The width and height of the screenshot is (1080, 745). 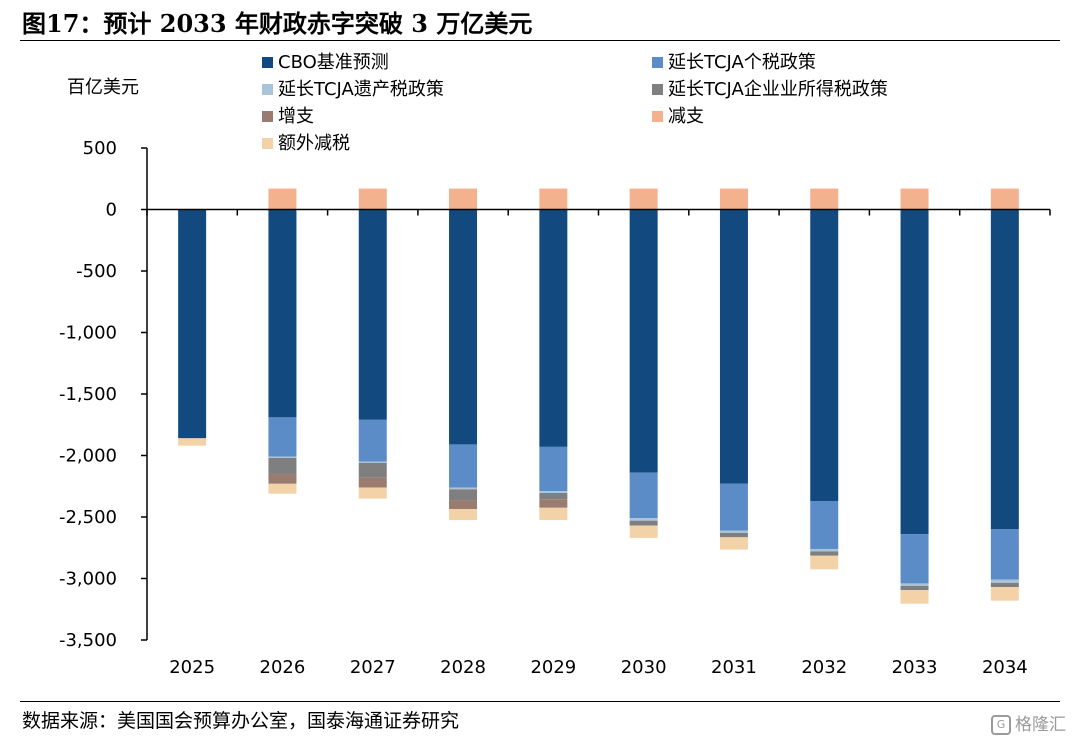 What do you see at coordinates (88, 394) in the screenshot?
I see `y-tick-label: -1,500` at bounding box center [88, 394].